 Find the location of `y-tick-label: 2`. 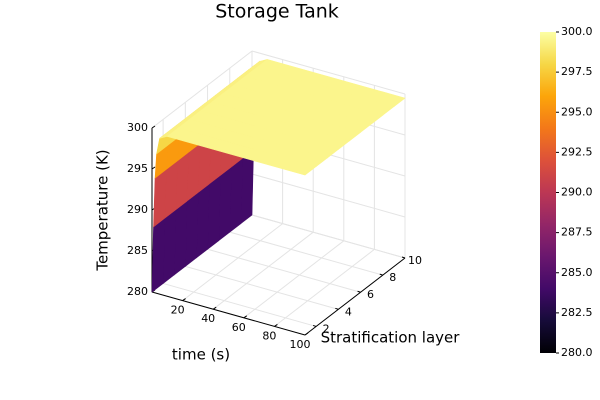

y-tick-label: 2 is located at coordinates (326, 328).